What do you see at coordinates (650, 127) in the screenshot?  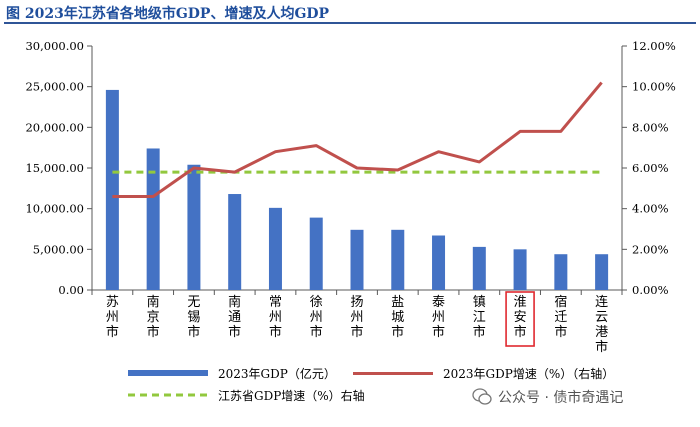 I see `y-tick-label-right: 8.00%` at bounding box center [650, 127].